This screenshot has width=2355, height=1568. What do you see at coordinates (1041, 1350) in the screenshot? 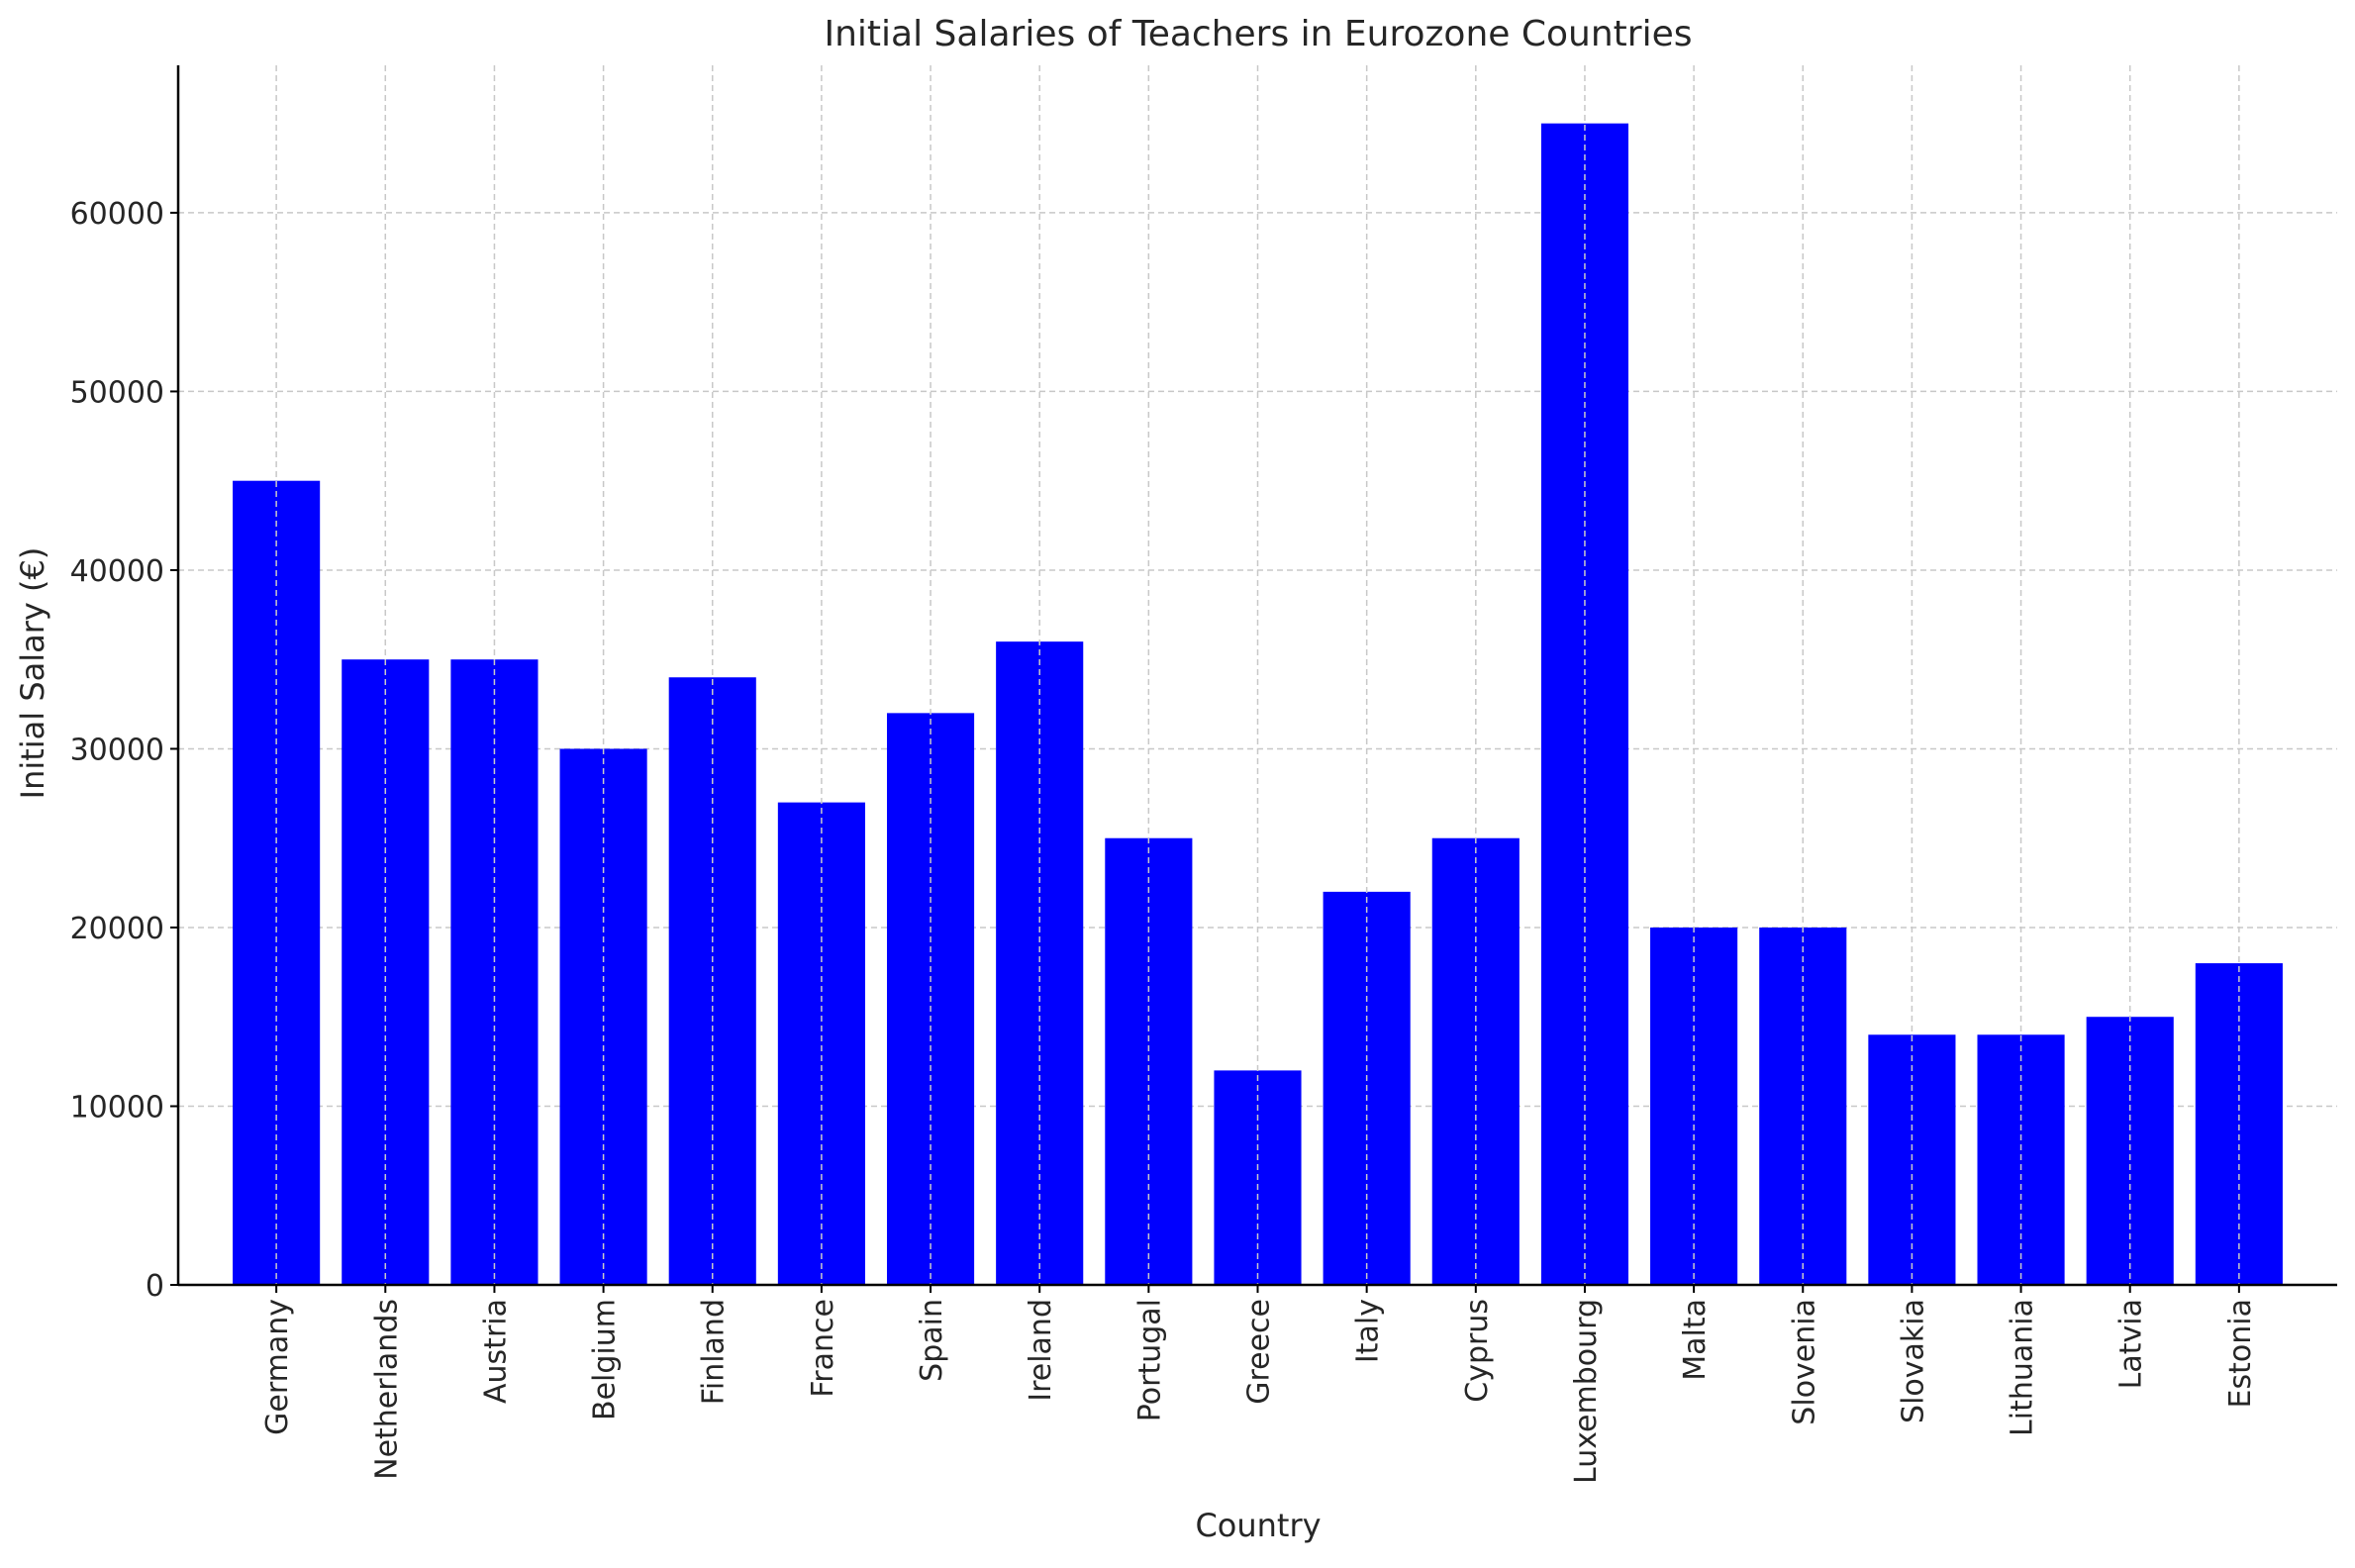
I see `x-tick-label: Ireland` at bounding box center [1041, 1350].